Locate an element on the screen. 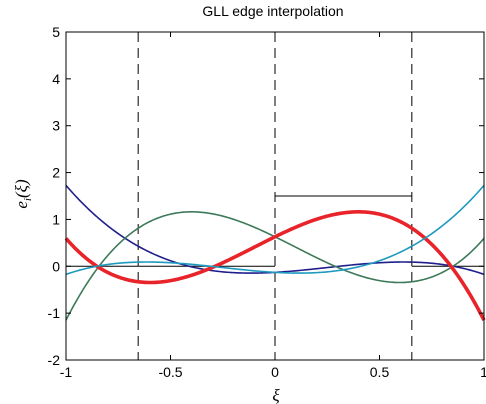 Image resolution: width=486 pixels, height=404 pixels. x-tick-label-2: 0 is located at coordinates (275, 372).